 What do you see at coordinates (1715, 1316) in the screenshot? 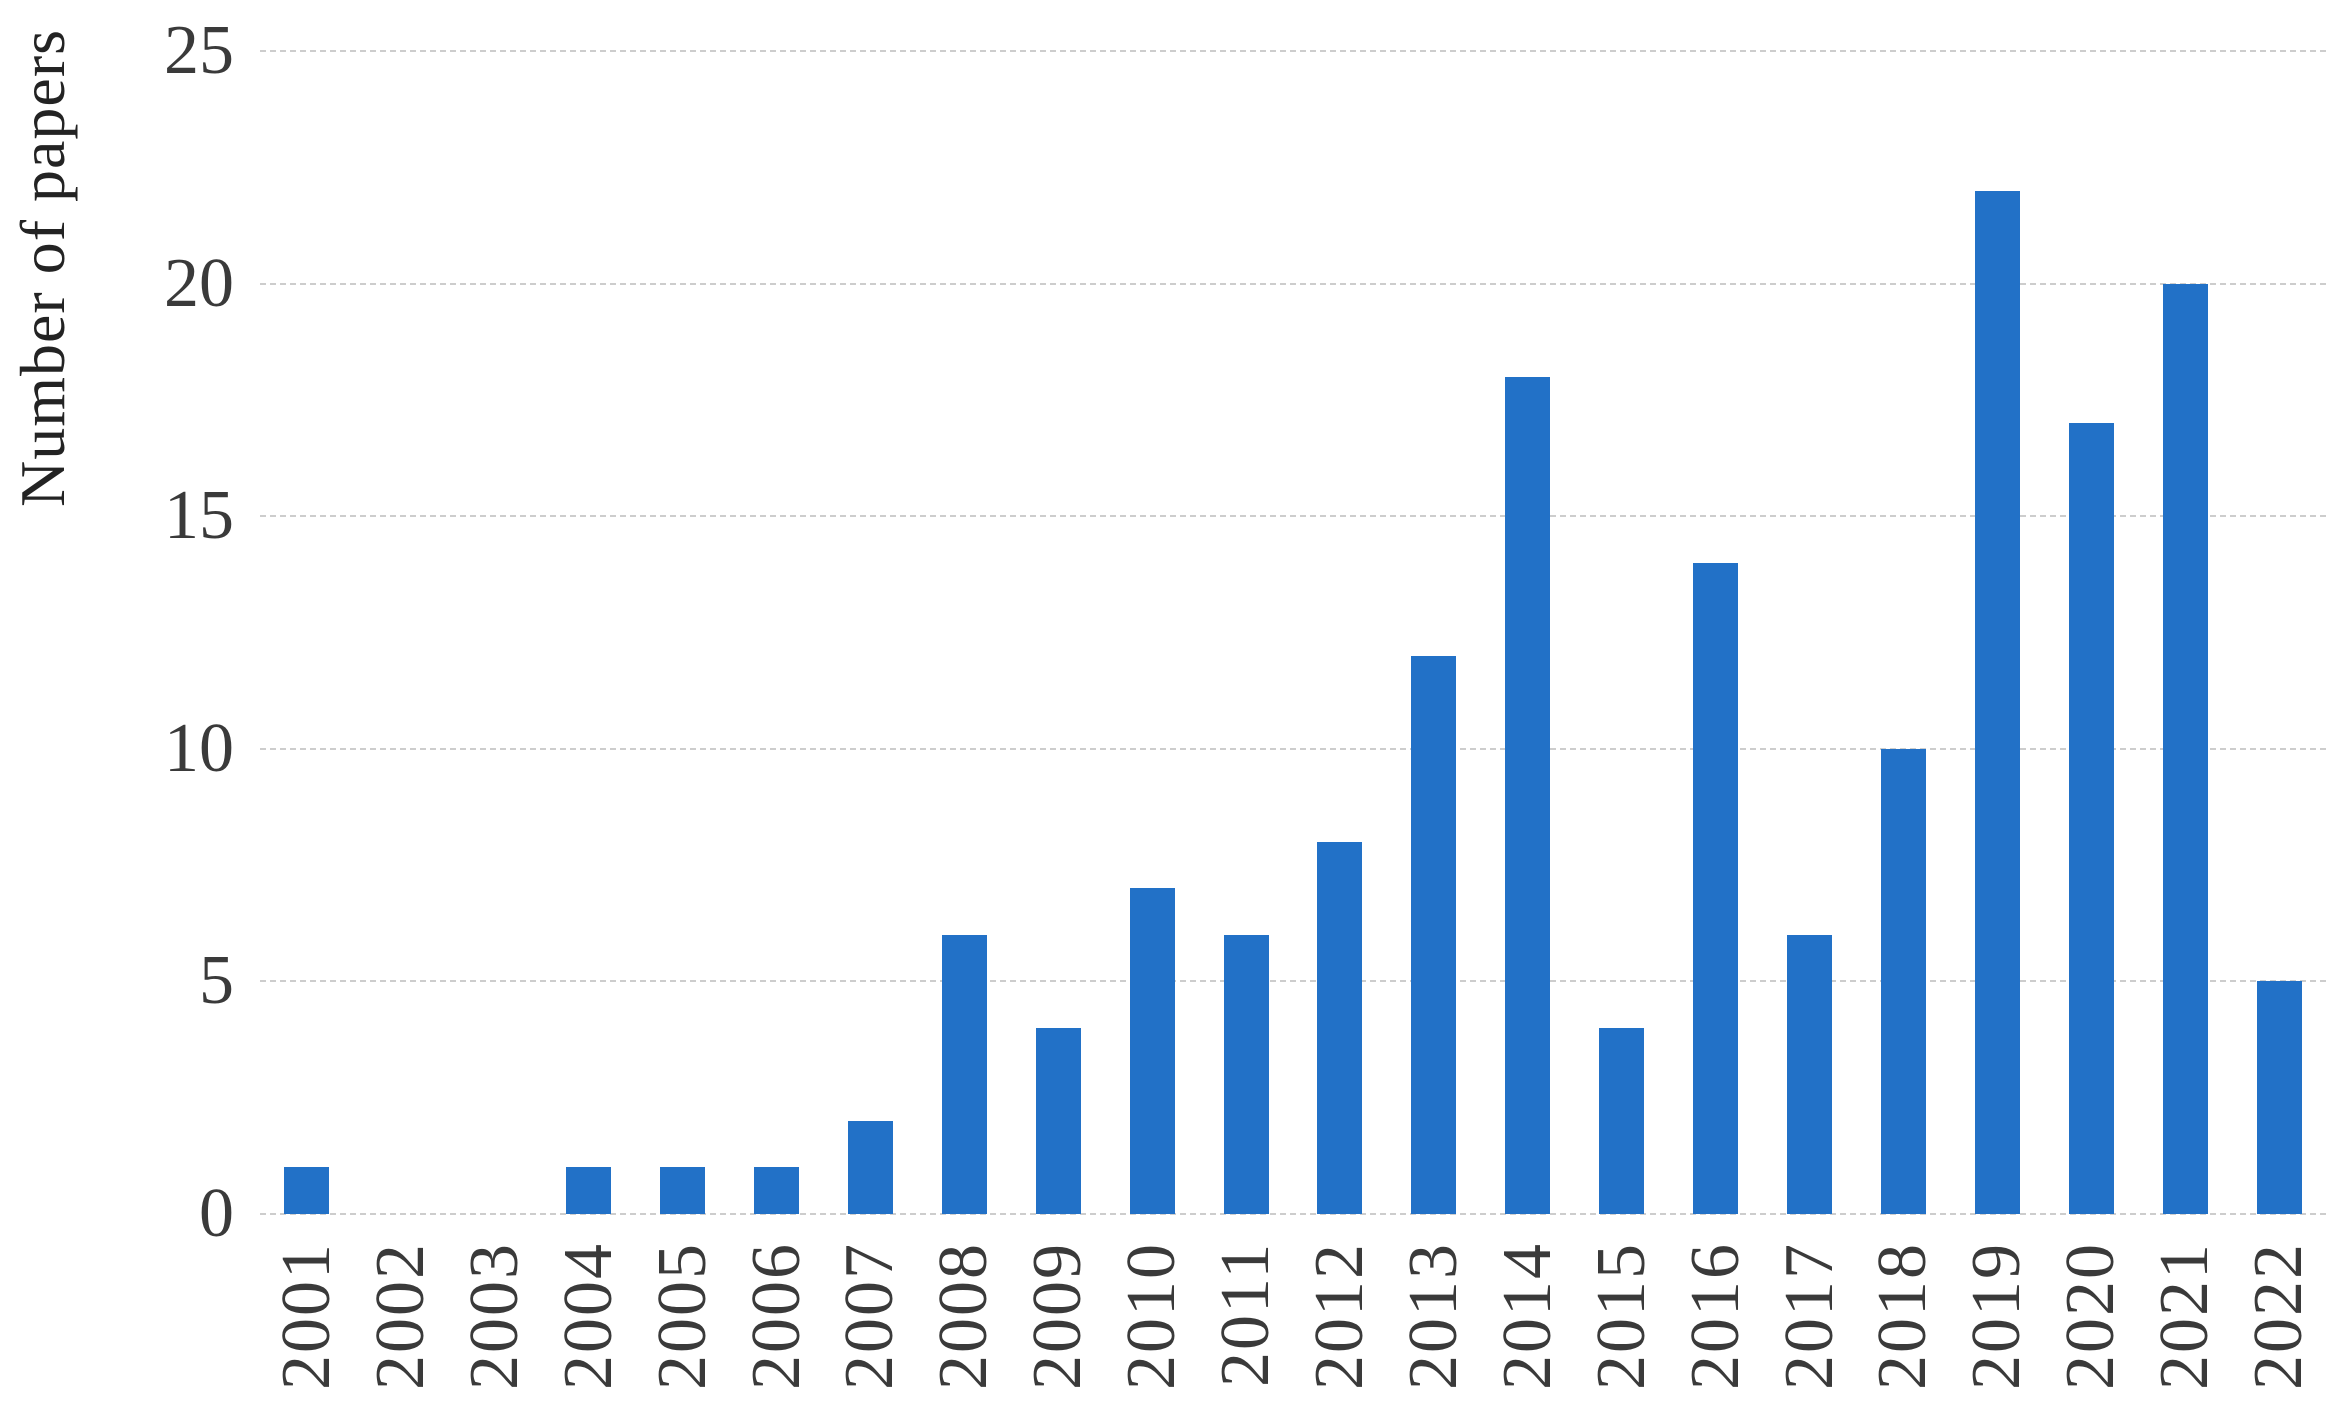
I see `x-tick-label-2016: 2016` at bounding box center [1715, 1316].